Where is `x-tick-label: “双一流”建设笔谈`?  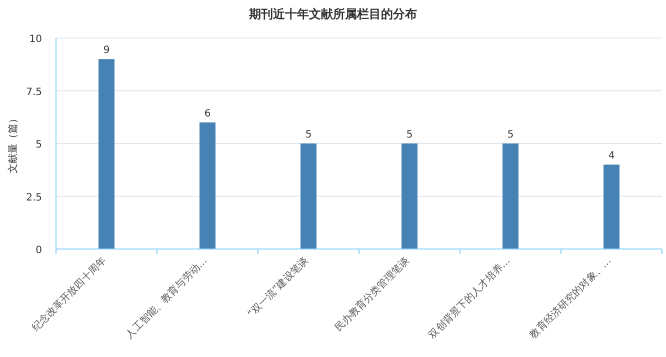
x-tick-label: “双一流”建设笔谈 is located at coordinates (278, 287).